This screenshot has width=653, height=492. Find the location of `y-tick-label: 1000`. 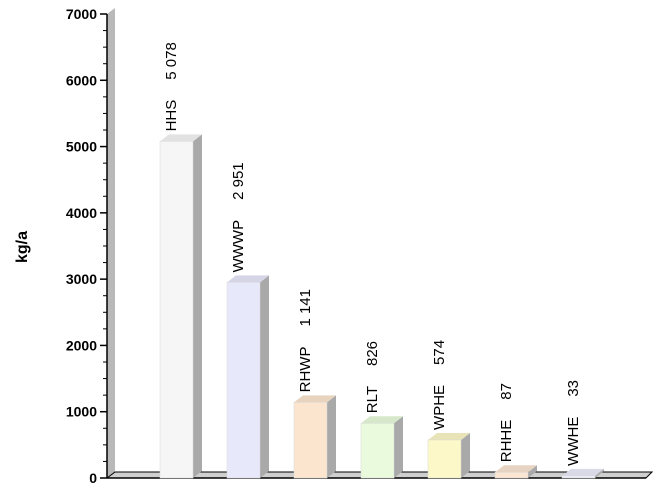

y-tick-label: 1000 is located at coordinates (81, 412).